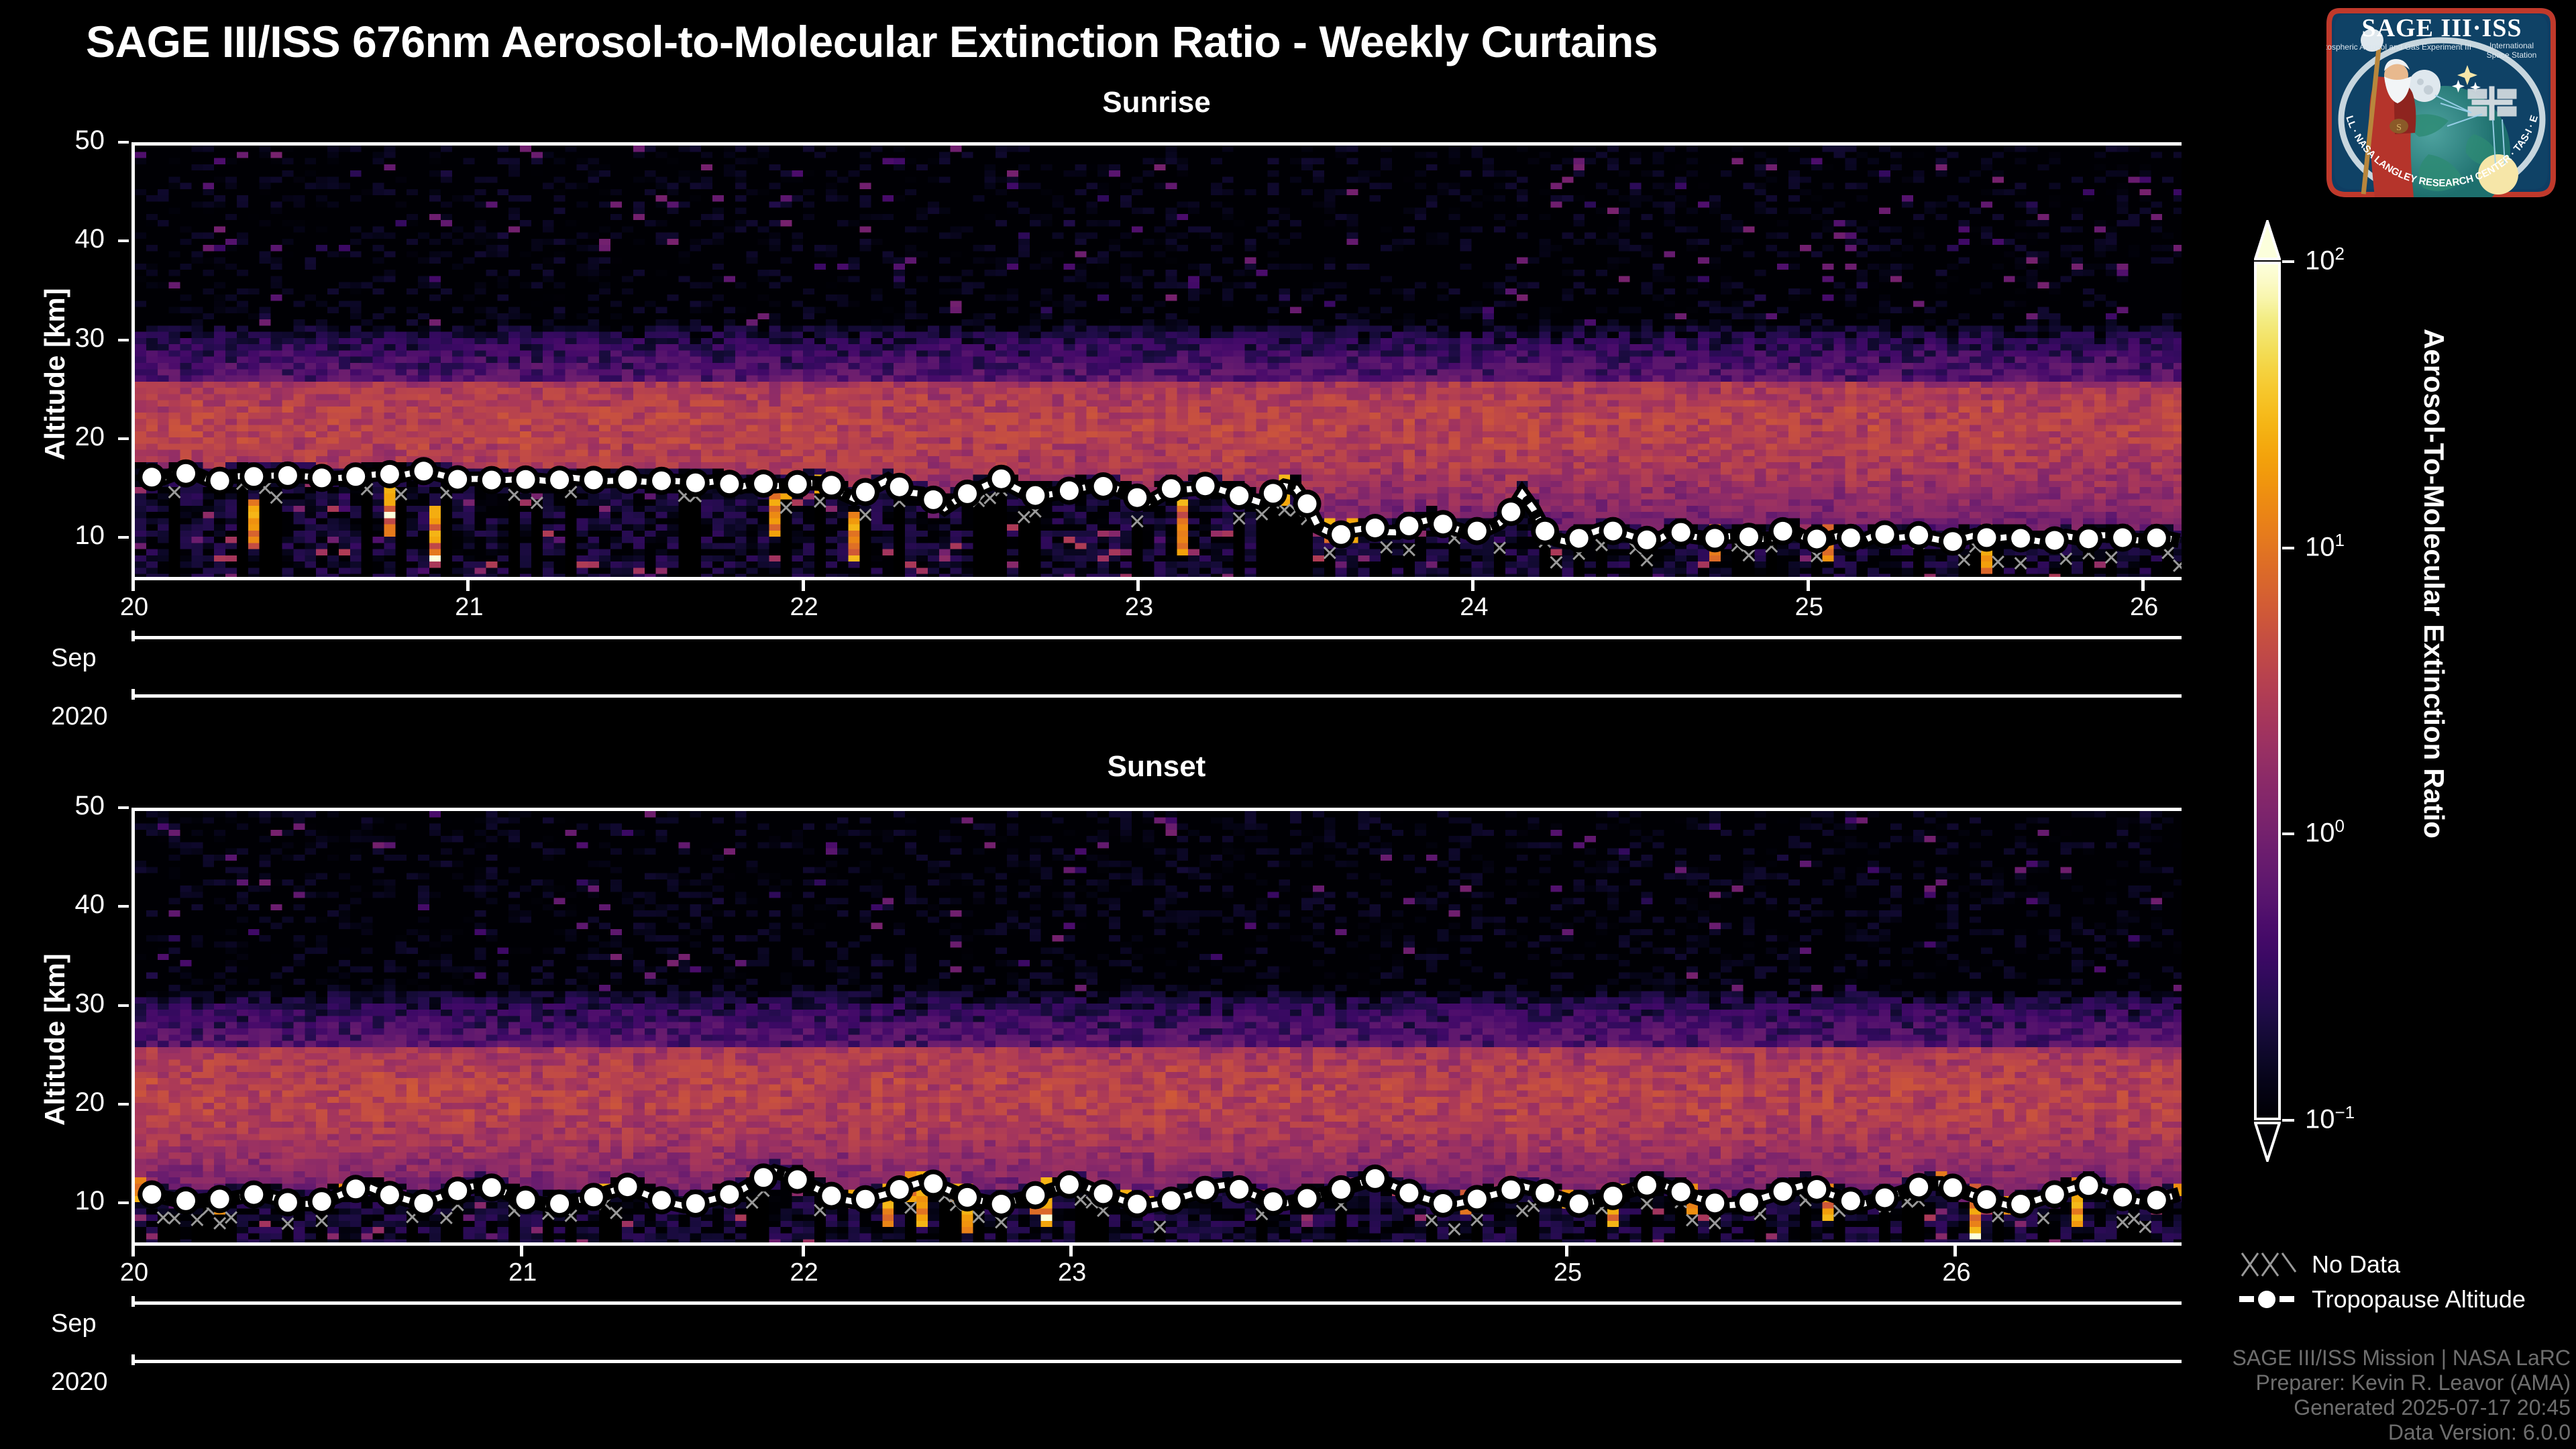  Describe the element at coordinates (89, 905) in the screenshot. I see `y-tick-sunset-40: 40` at that location.